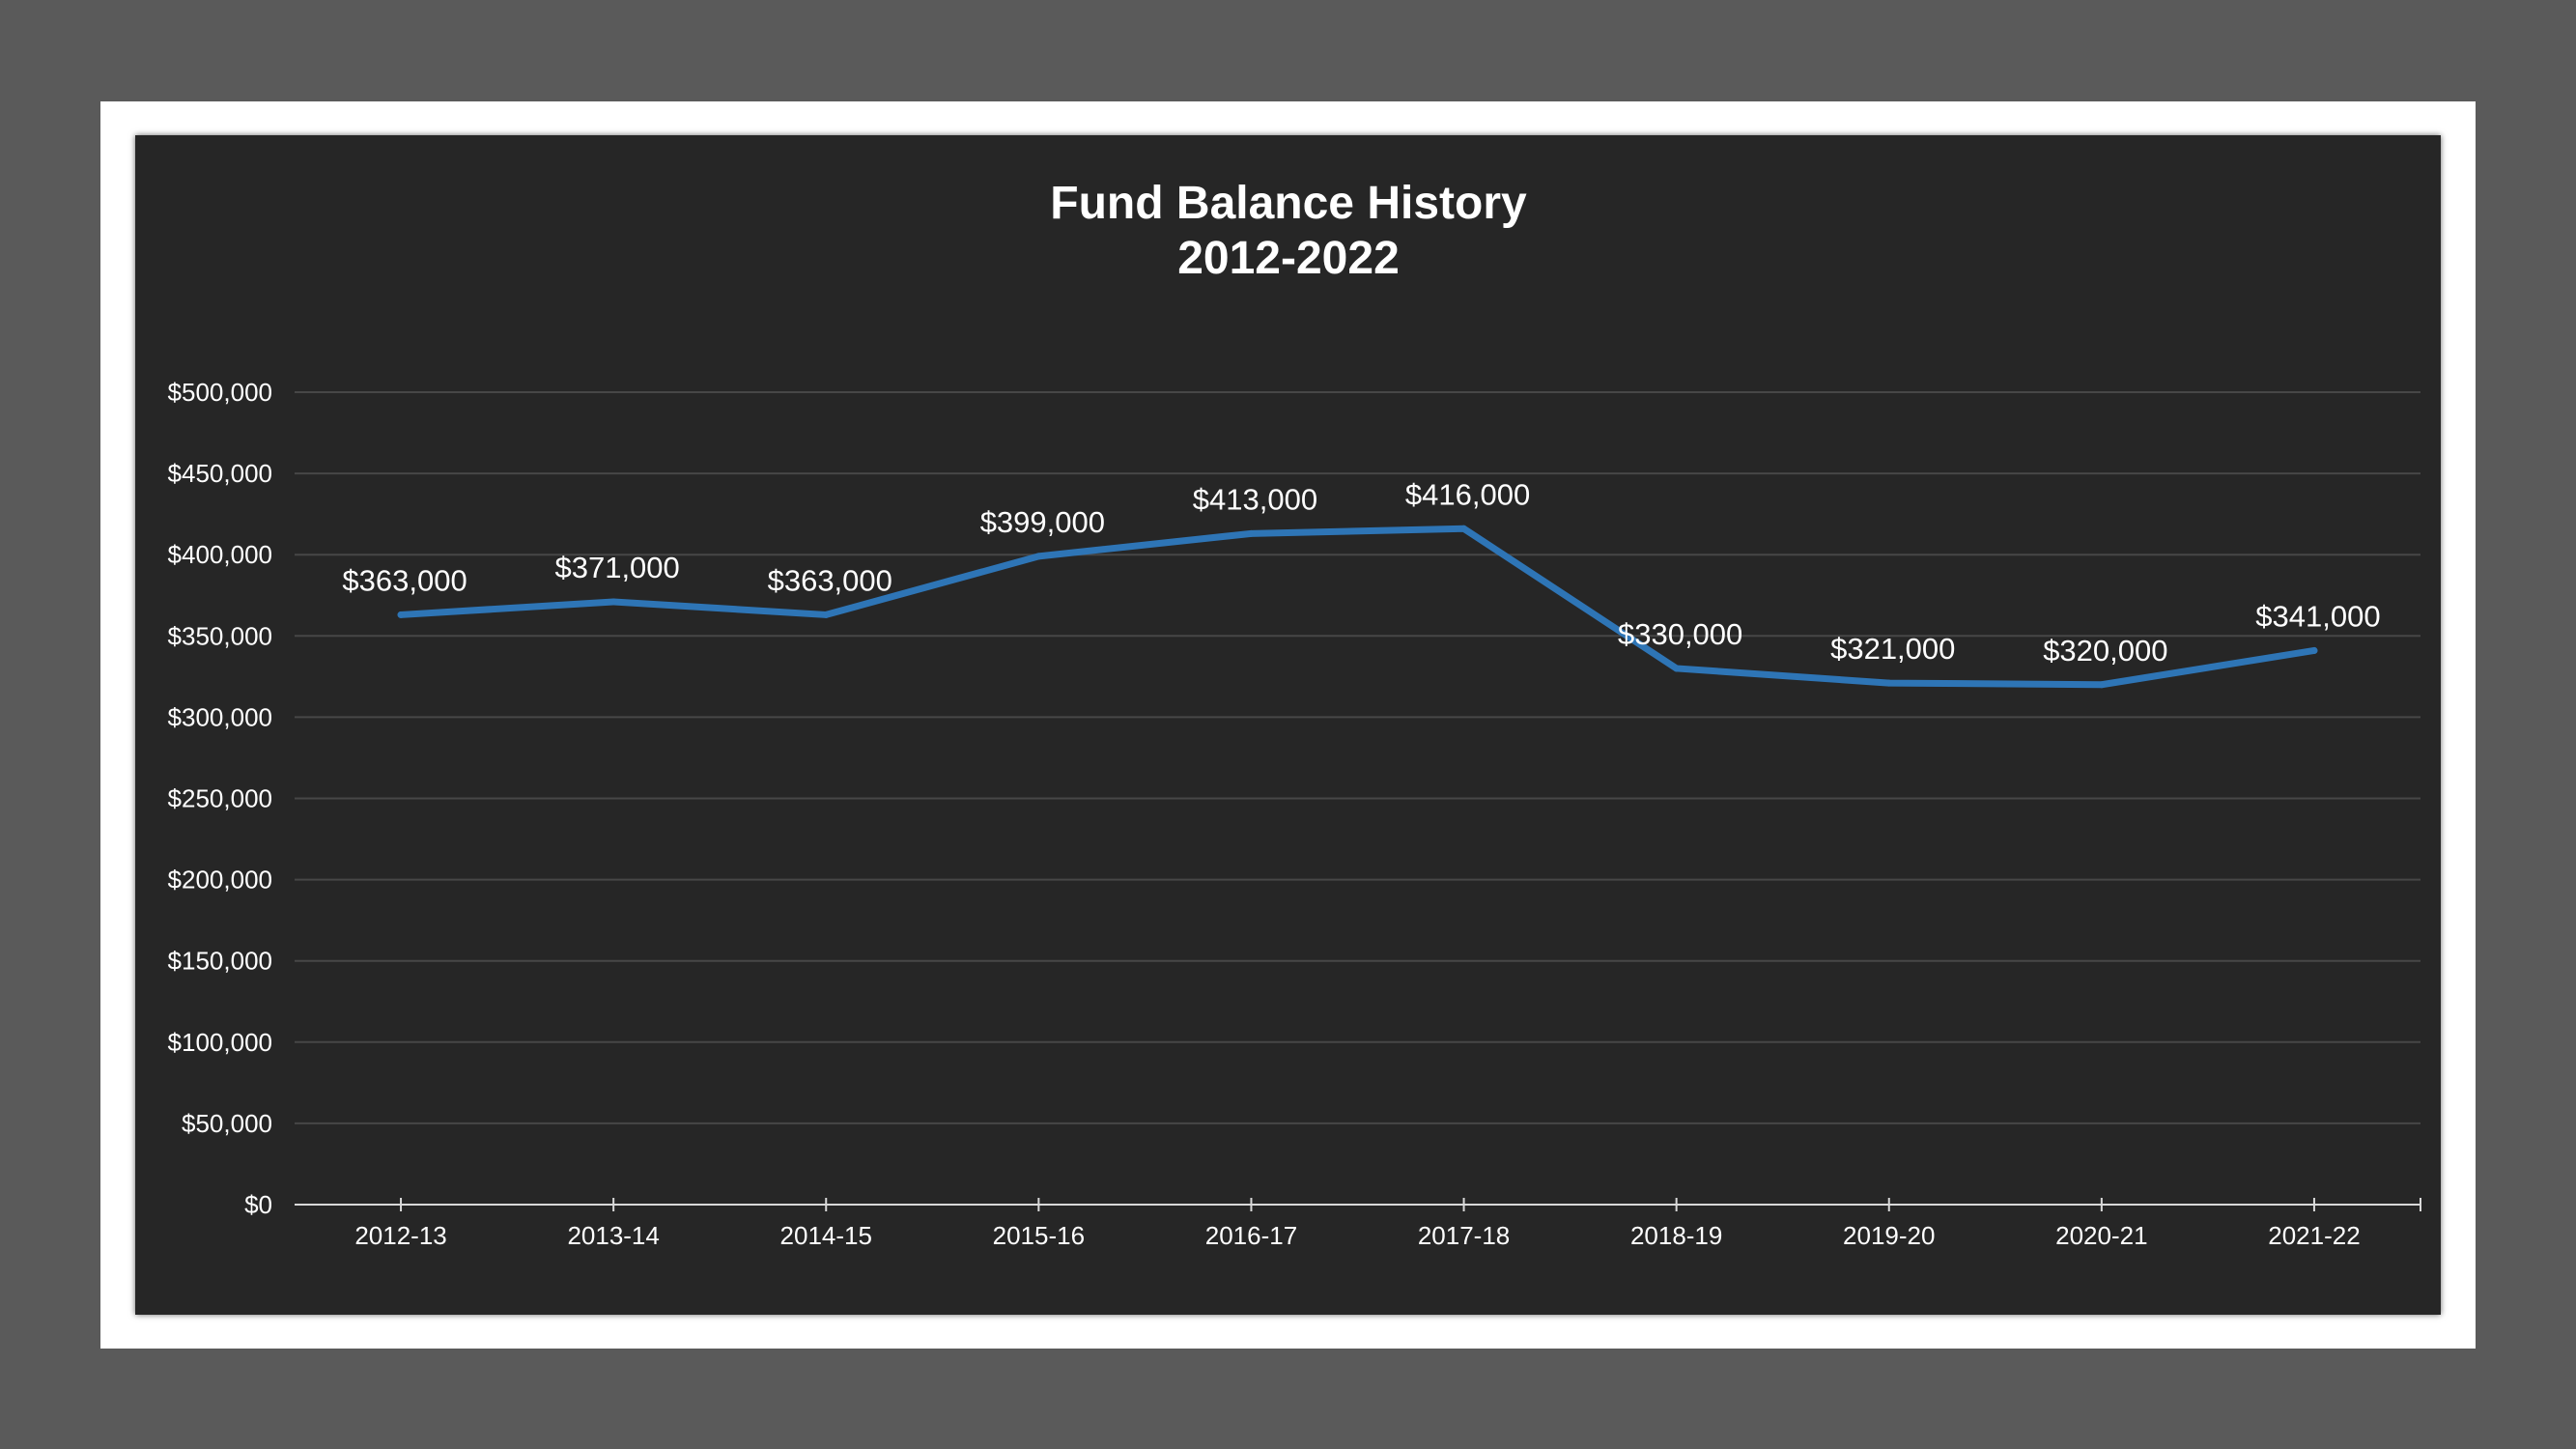 The height and width of the screenshot is (1449, 2576). What do you see at coordinates (2317, 616) in the screenshot?
I see `data-label: $341,000` at bounding box center [2317, 616].